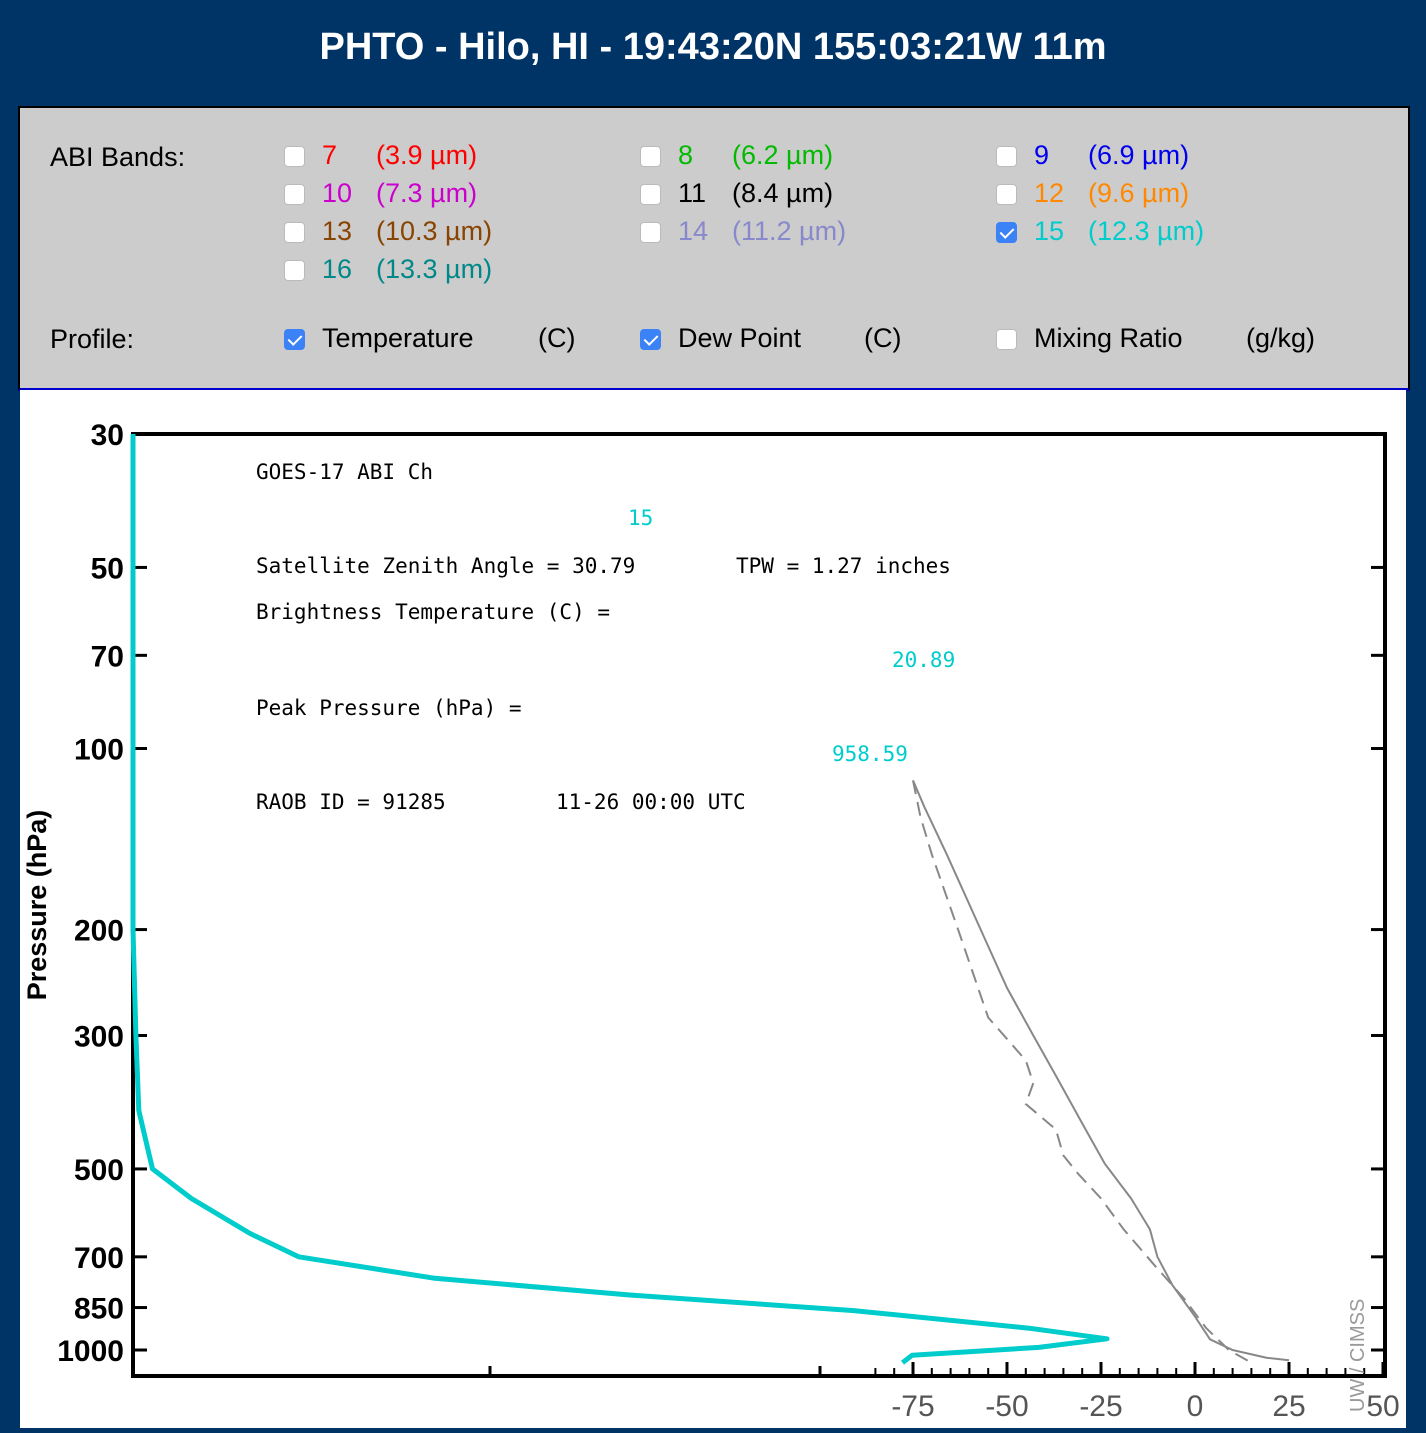 The height and width of the screenshot is (1433, 1426). What do you see at coordinates (389, 708) in the screenshot?
I see `annotation-peak-label: Peak Pressure (hPa) =` at bounding box center [389, 708].